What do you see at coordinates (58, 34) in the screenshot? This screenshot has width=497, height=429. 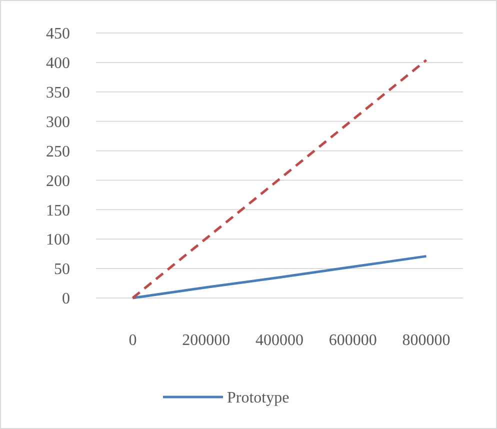 I see `y-tick-label: 450` at bounding box center [58, 34].